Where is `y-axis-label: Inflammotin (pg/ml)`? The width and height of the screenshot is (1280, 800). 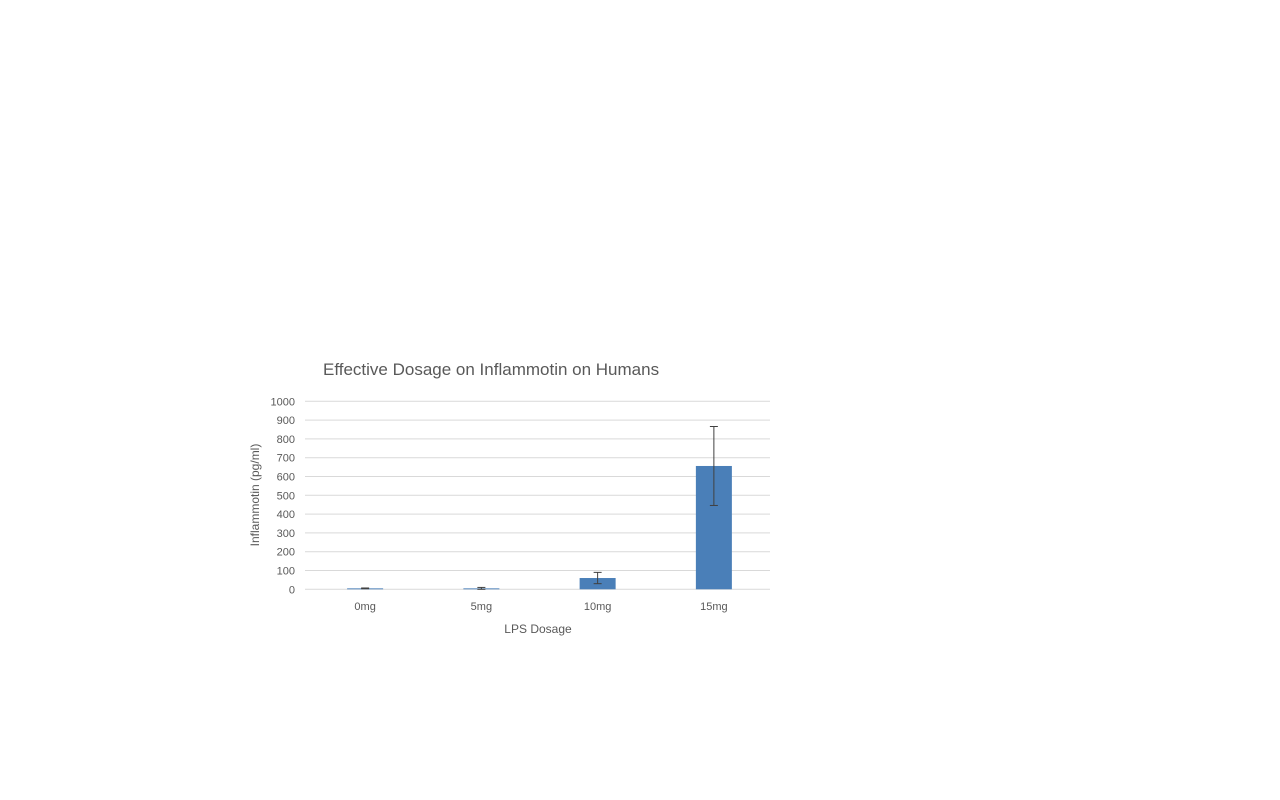 y-axis-label: Inflammotin (pg/ml) is located at coordinates (255, 495).